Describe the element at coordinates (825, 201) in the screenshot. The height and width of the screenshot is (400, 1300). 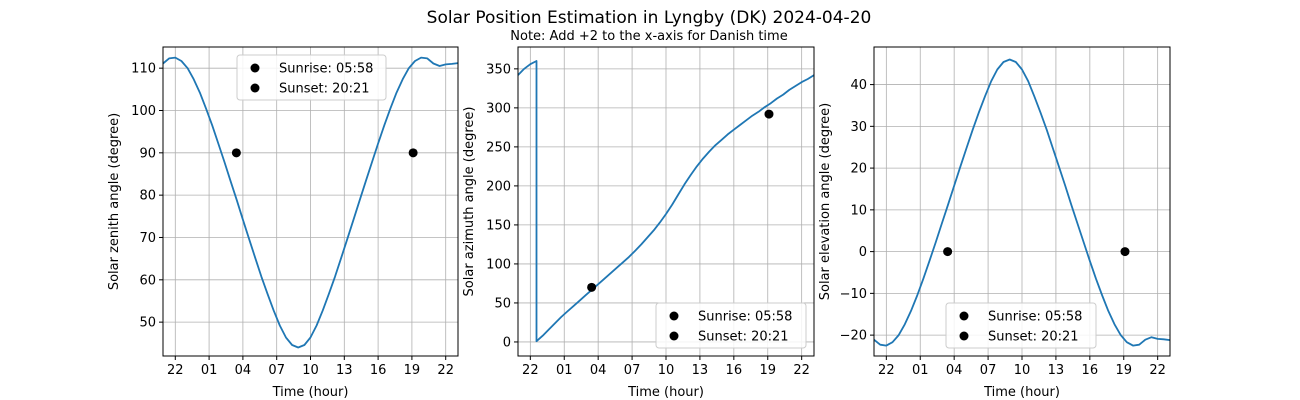
I see `y-axis-label: Solar elevation angle (degree)` at that location.